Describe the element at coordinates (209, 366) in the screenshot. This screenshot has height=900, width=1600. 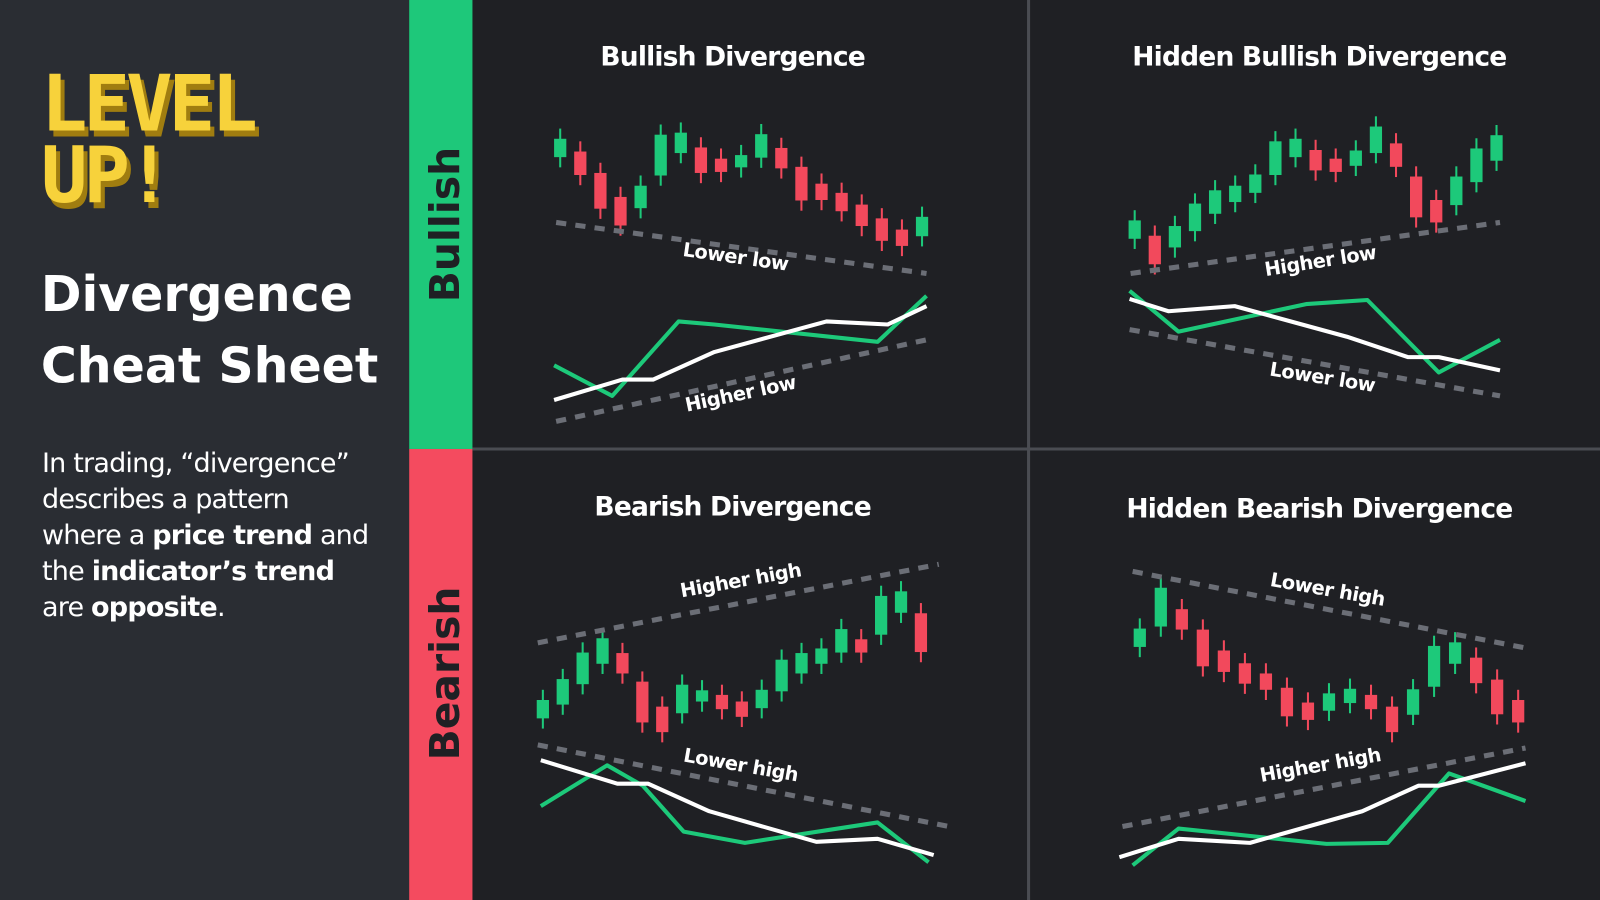
I see `title: Cheat Sheet` at that location.